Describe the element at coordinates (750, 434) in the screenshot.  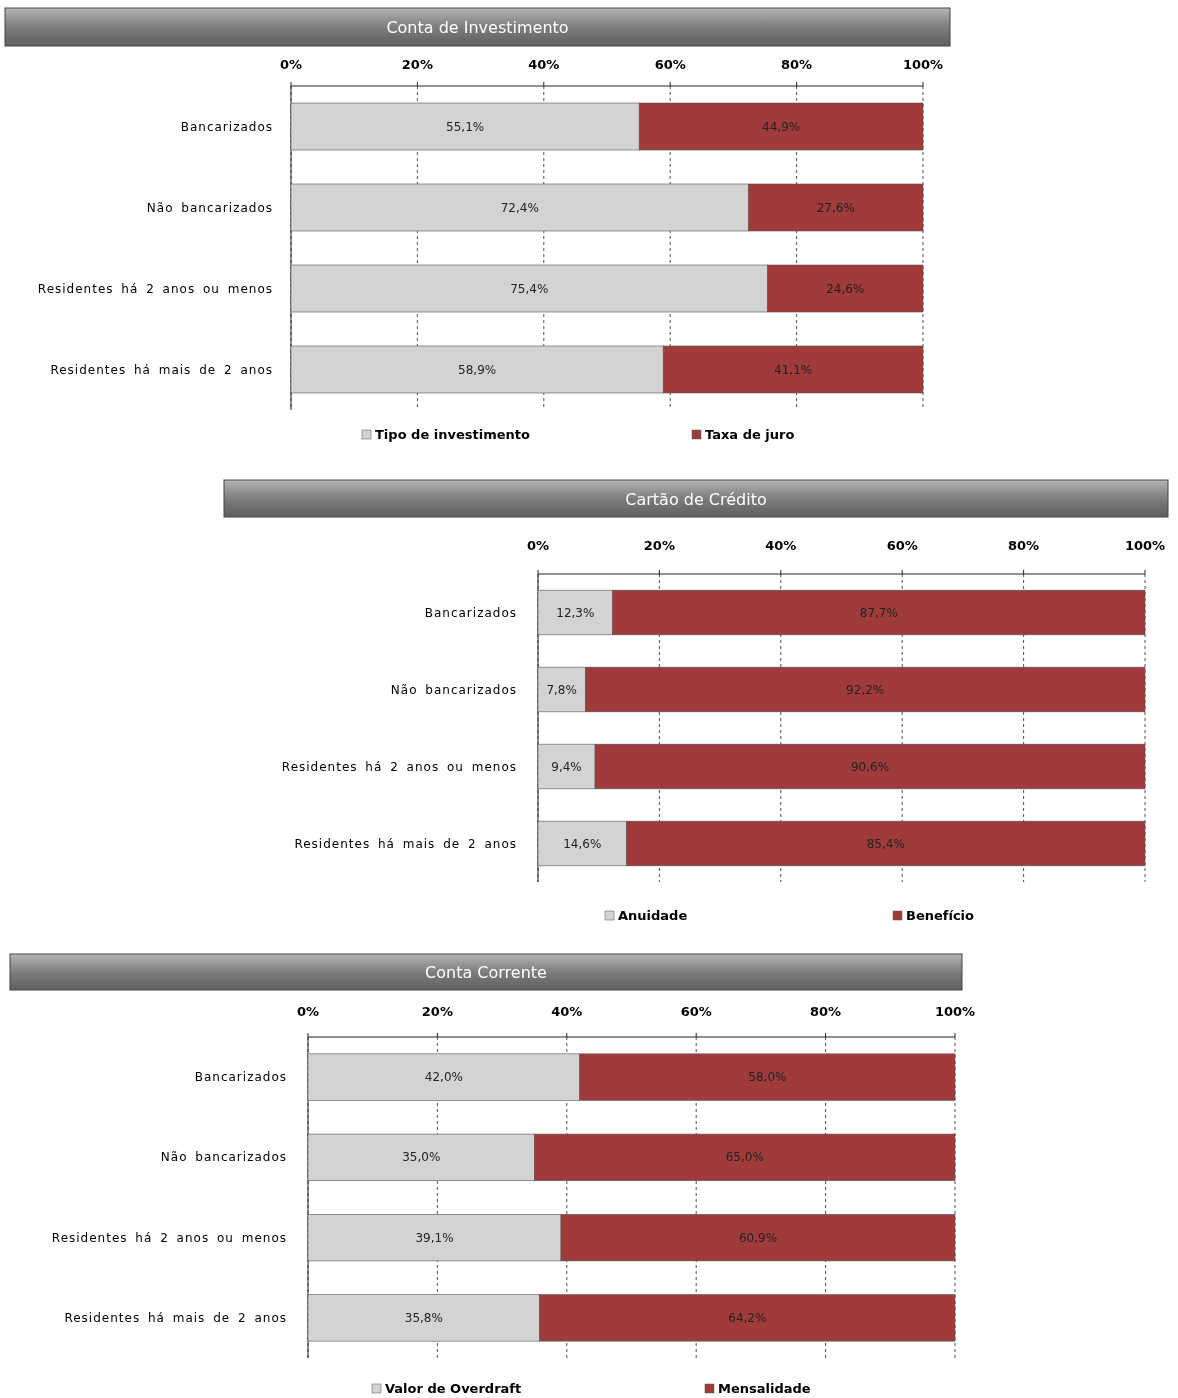
I see `legend-label: Taxa de juro` at that location.